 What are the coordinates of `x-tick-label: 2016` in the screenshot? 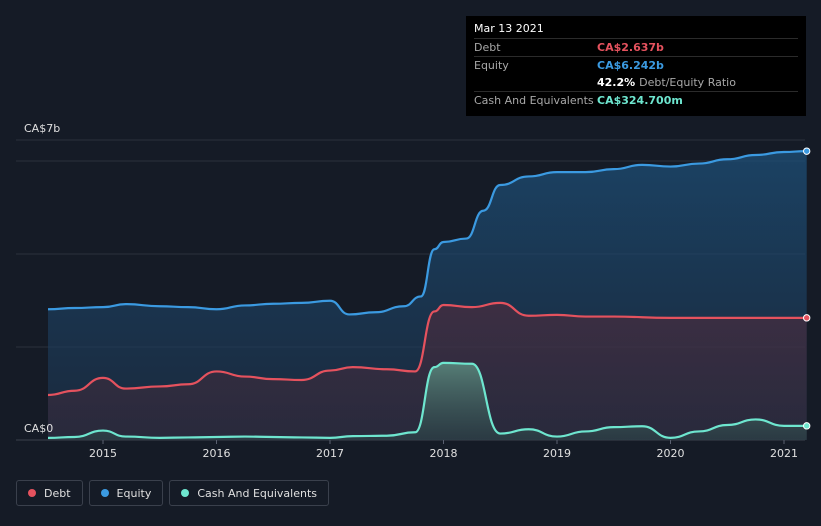 It's located at (217, 453).